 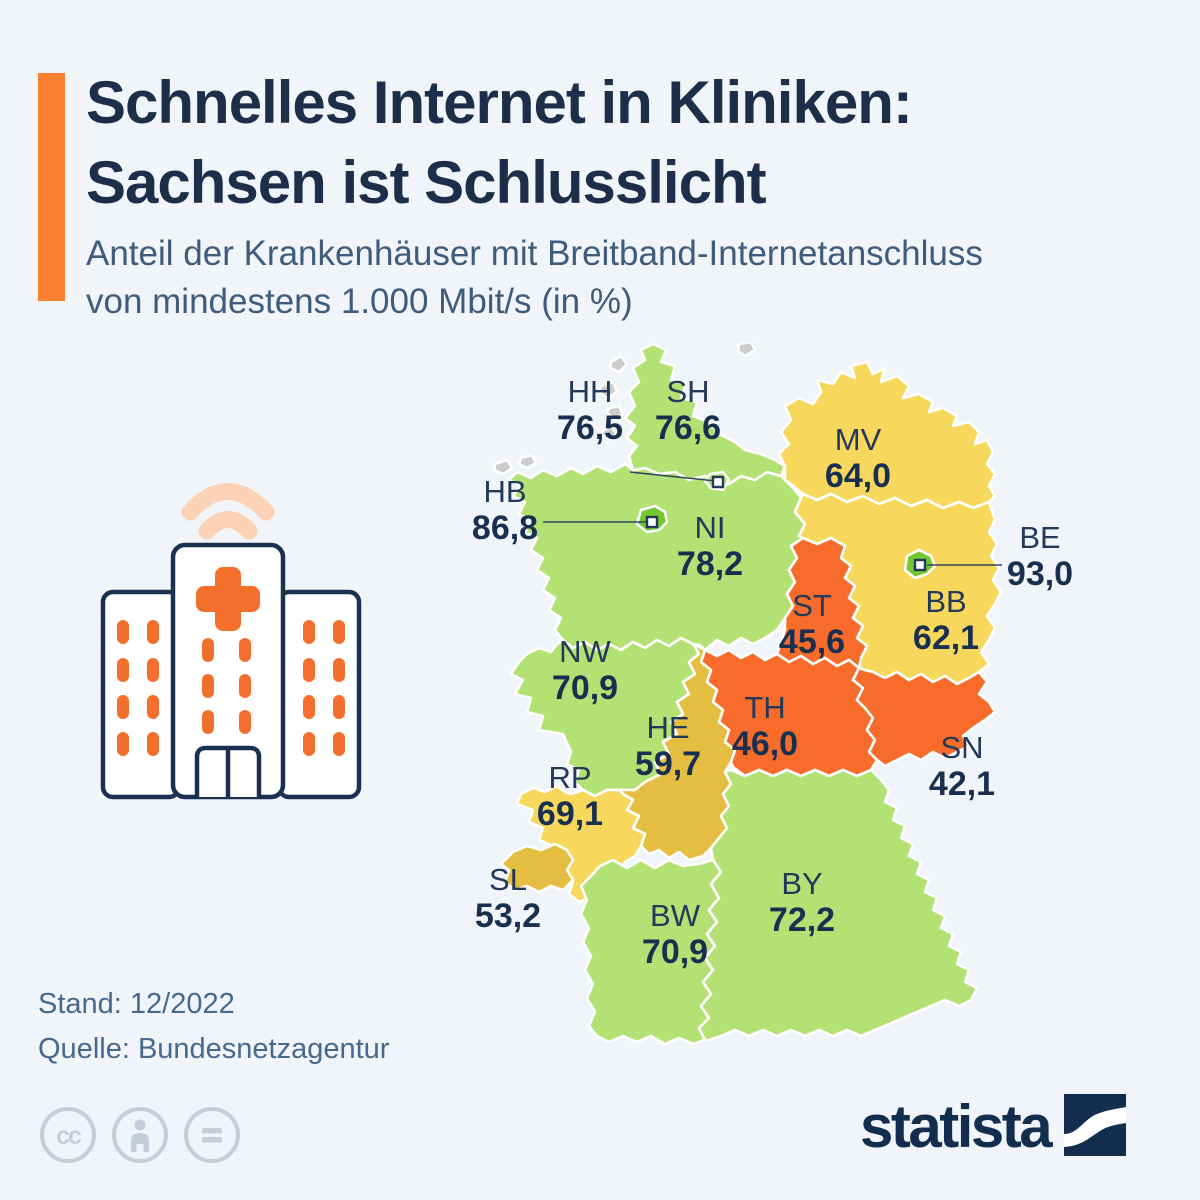 What do you see at coordinates (228, 771) in the screenshot?
I see `door-icon` at bounding box center [228, 771].